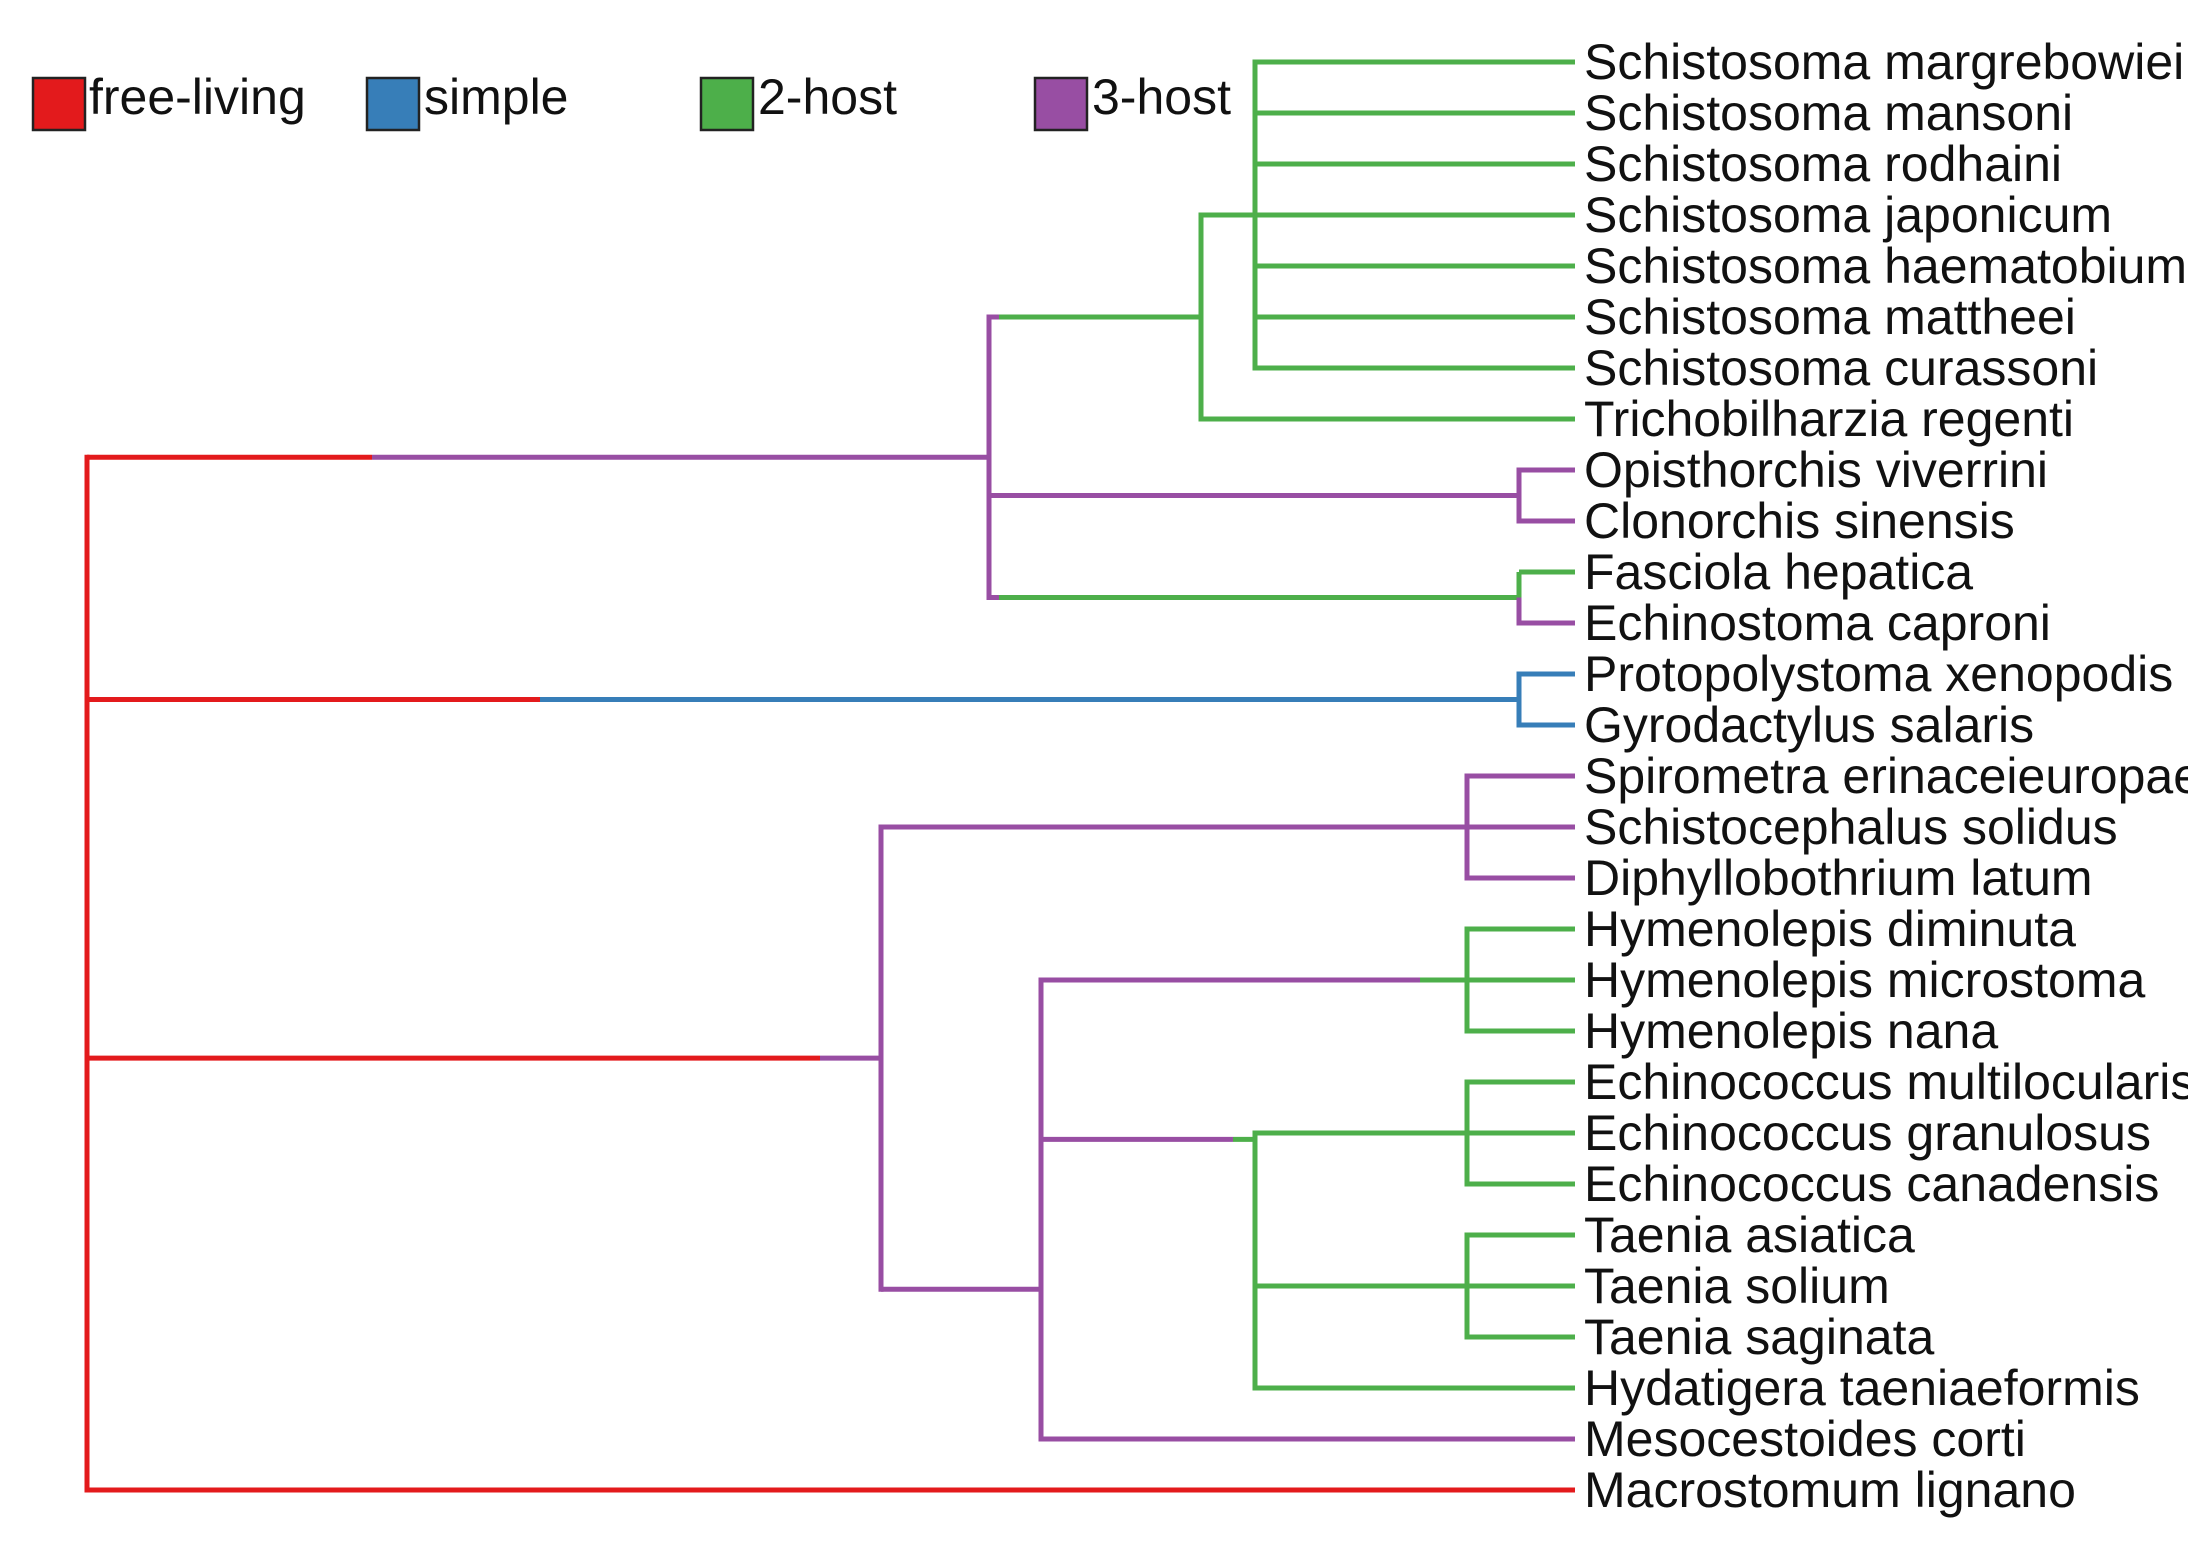 The width and height of the screenshot is (2188, 1558). Describe the element at coordinates (1829, 419) in the screenshot. I see `tip-label: Trichobilharzia regenti` at that location.